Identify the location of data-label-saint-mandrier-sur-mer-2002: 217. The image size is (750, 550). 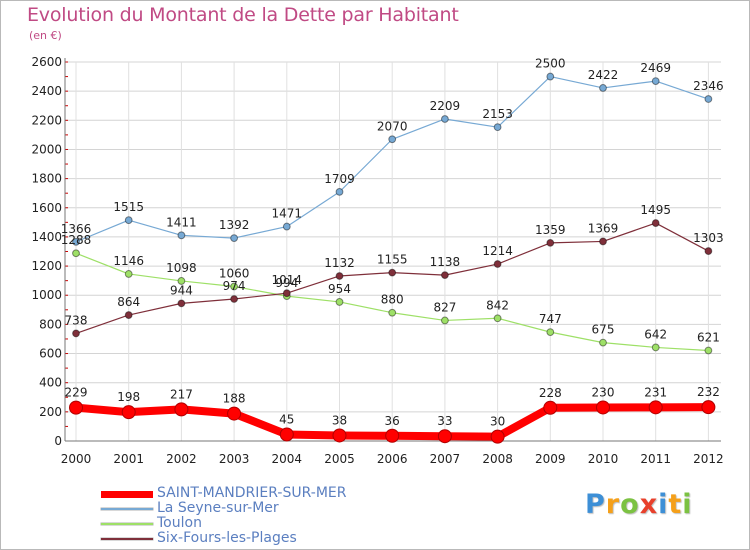
(181, 394).